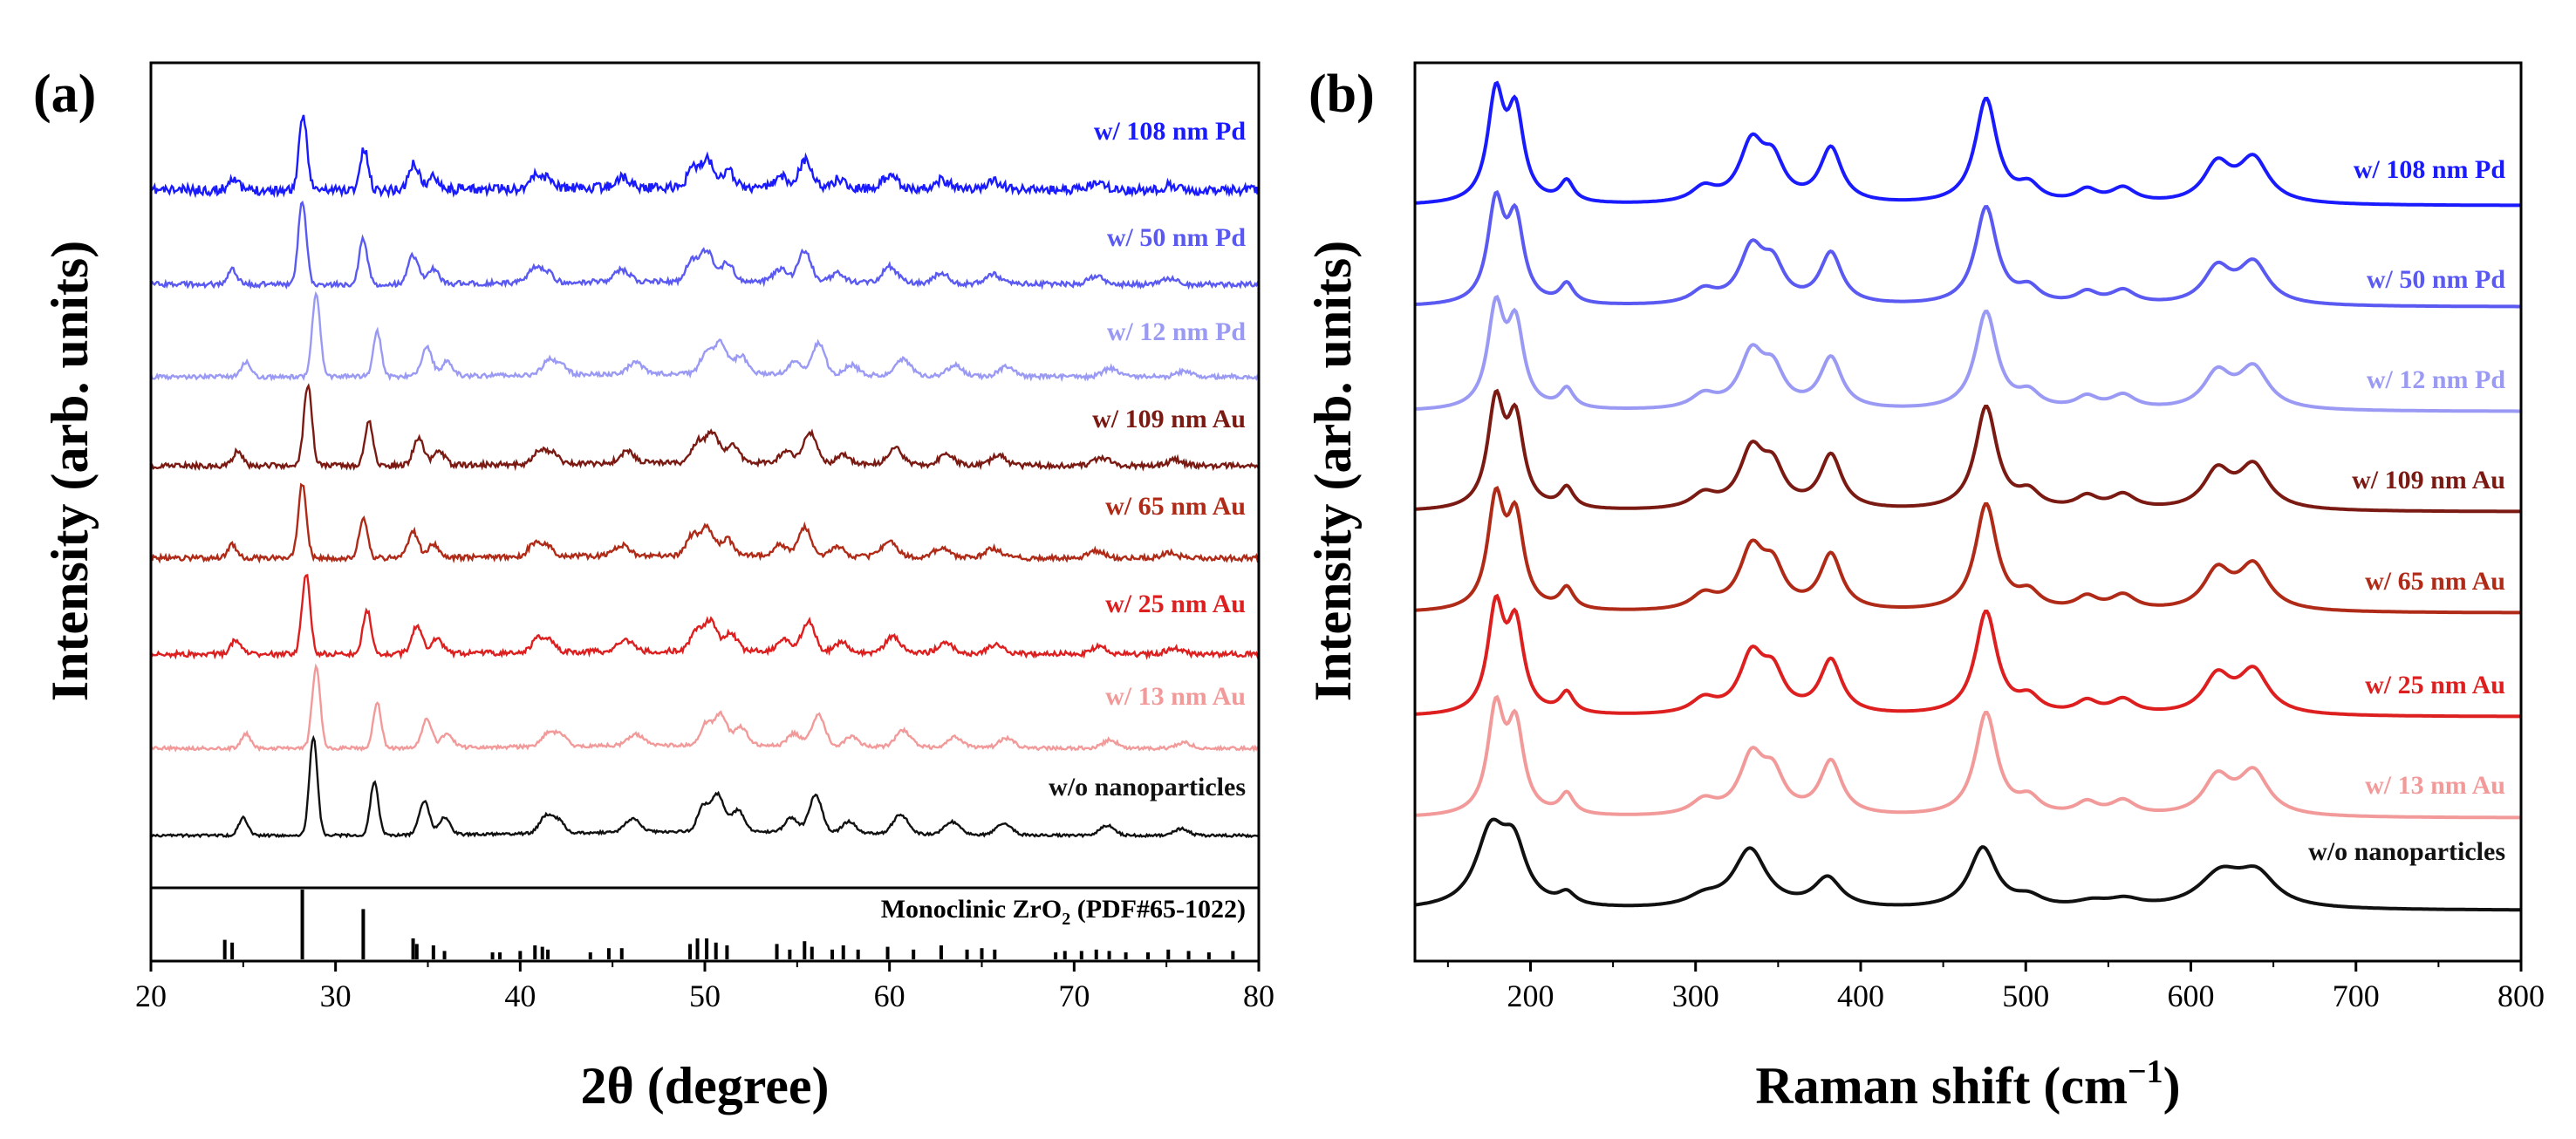 The height and width of the screenshot is (1139, 2576). Describe the element at coordinates (70, 471) in the screenshot. I see `panel-a-y-axis-title: Intensity (arb. units)` at that location.